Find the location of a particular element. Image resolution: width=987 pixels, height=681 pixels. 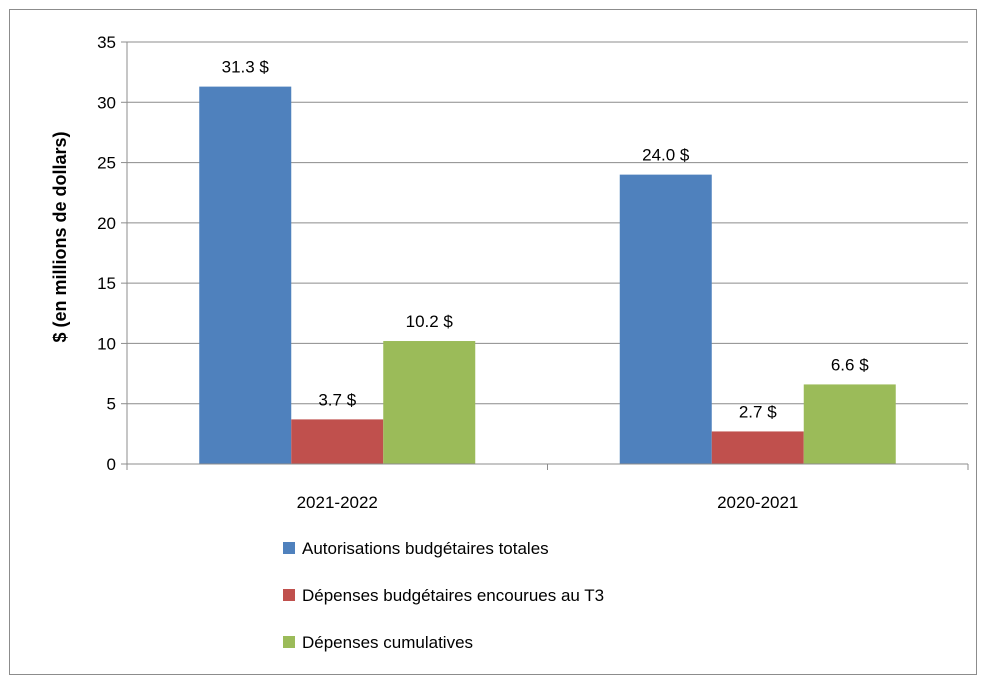

legend-entry: Dépenses cumulatives is located at coordinates (387, 642).